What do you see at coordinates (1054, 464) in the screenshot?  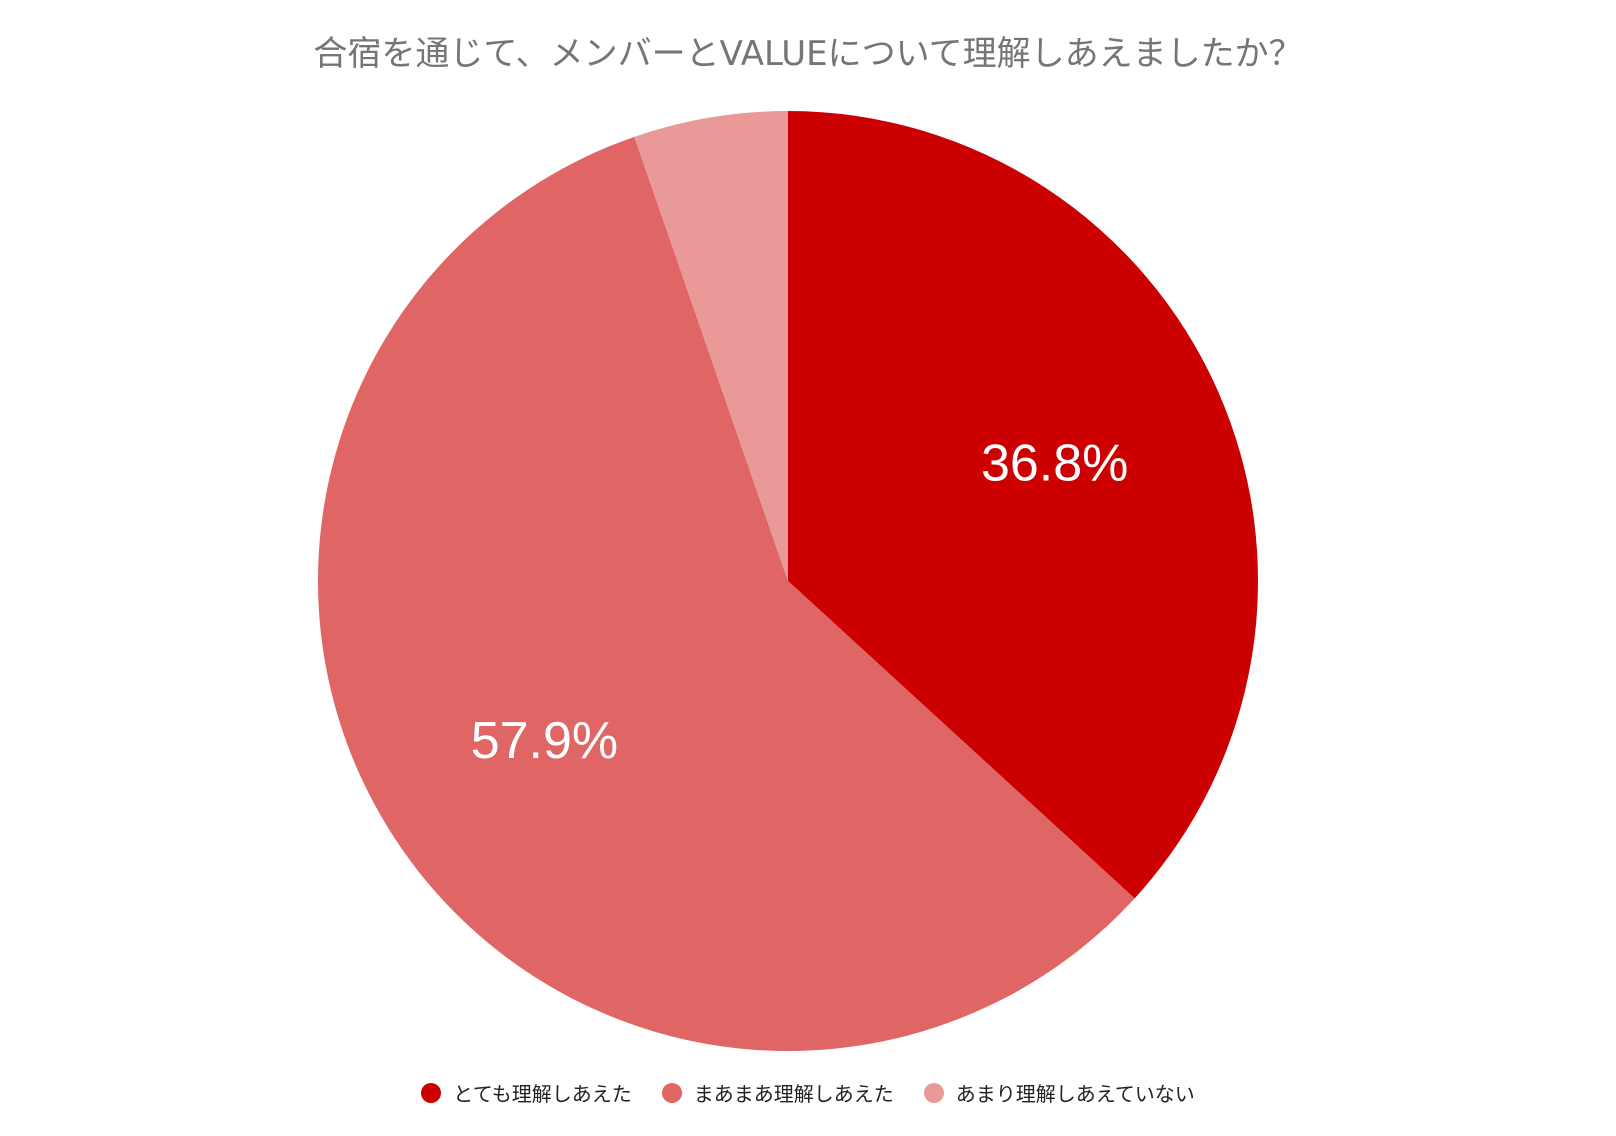 I see `slice-label-1: 36.8%` at bounding box center [1054, 464].